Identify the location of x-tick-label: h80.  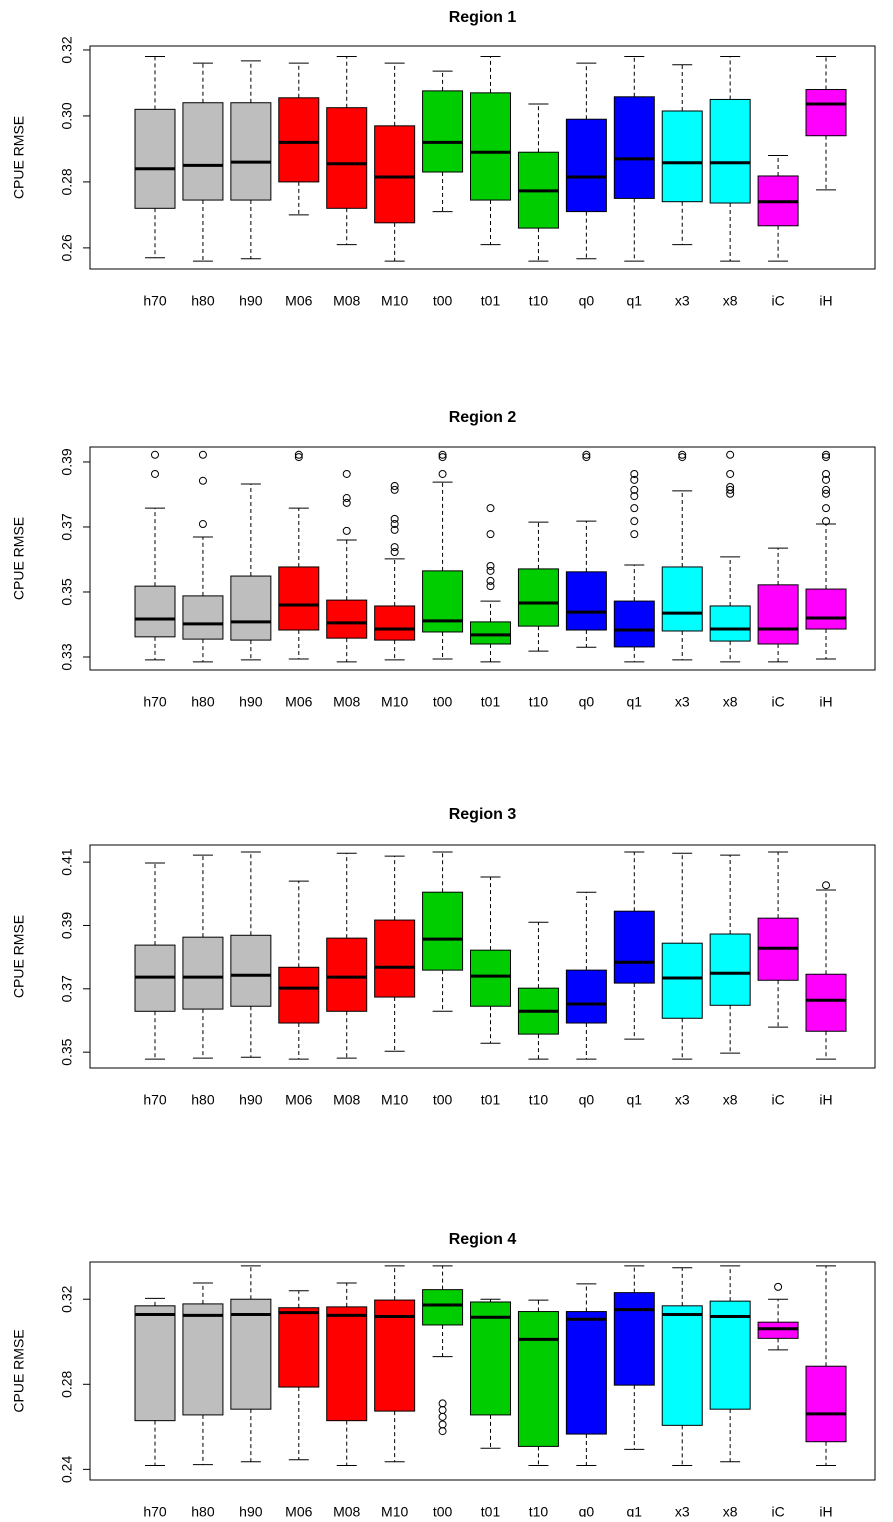
(203, 1100).